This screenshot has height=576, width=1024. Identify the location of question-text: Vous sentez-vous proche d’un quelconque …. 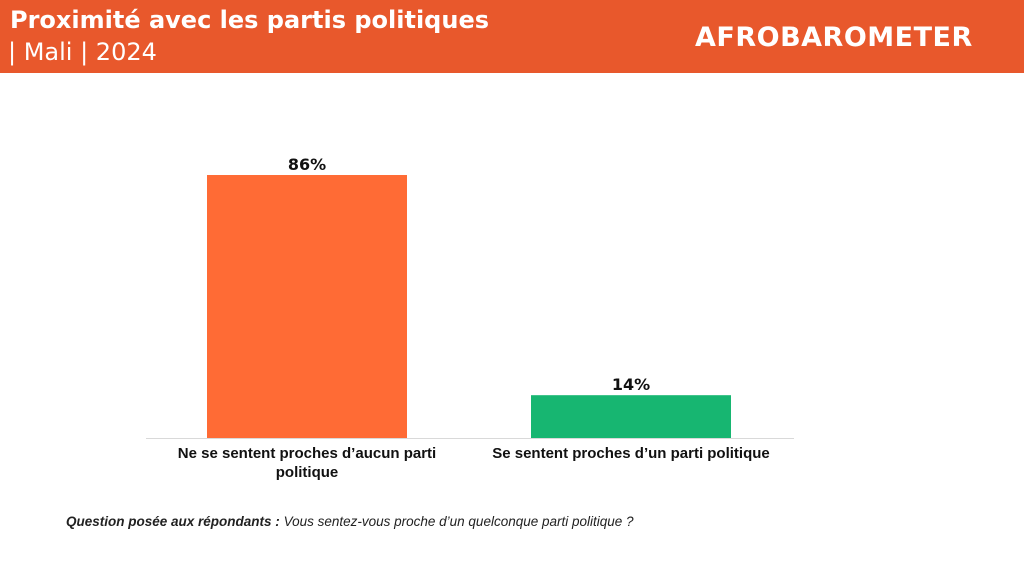
(458, 521).